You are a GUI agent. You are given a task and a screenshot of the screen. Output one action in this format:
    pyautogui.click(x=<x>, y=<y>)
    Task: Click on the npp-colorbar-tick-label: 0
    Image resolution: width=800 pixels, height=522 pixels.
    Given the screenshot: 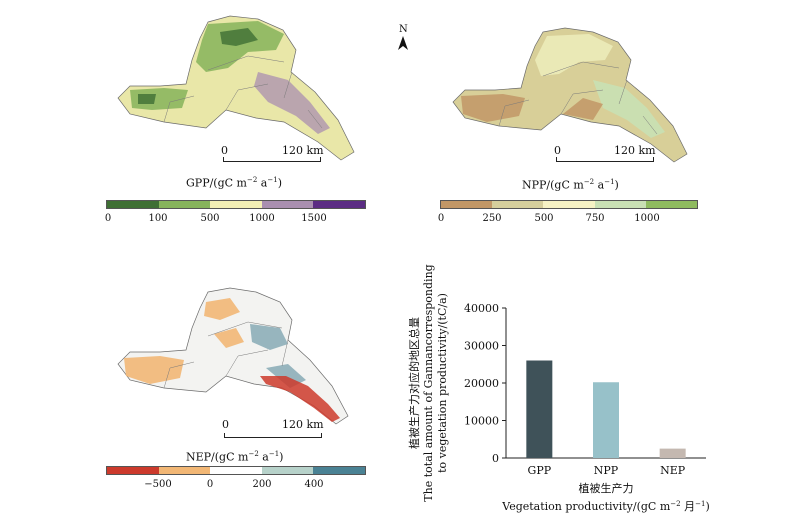 What is the action you would take?
    pyautogui.click(x=441, y=218)
    